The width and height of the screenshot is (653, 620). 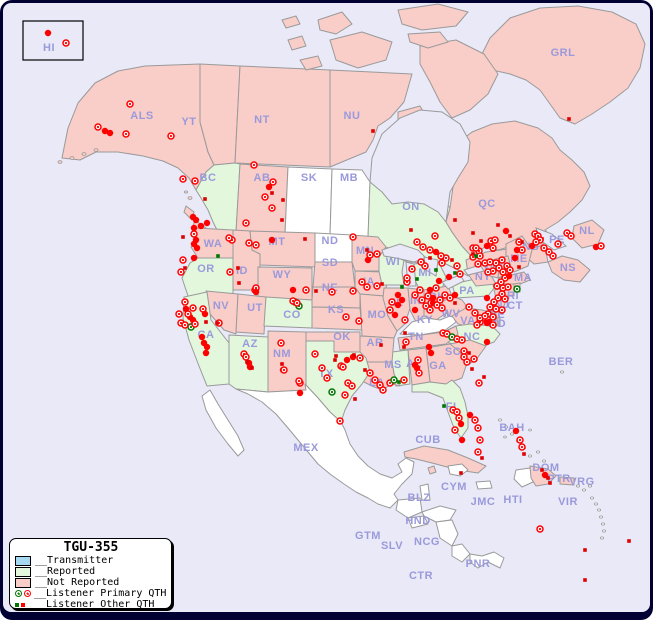 I want to click on region-HTI, so click(x=523, y=477).